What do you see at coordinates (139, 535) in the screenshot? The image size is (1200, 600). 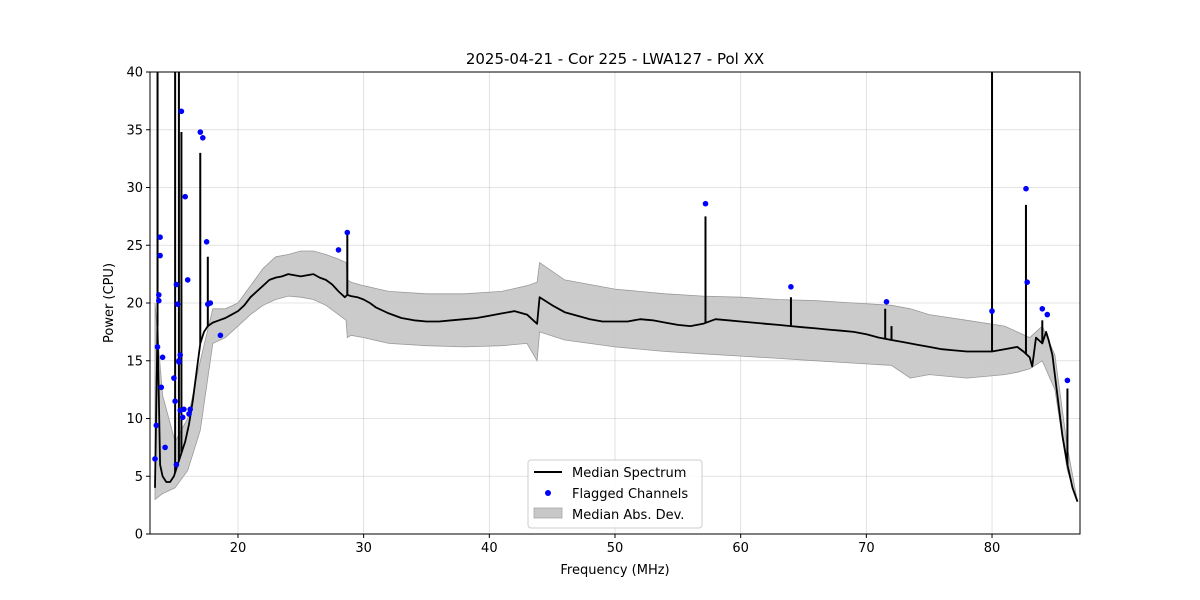 I see `y-tick-label: 0` at bounding box center [139, 535].